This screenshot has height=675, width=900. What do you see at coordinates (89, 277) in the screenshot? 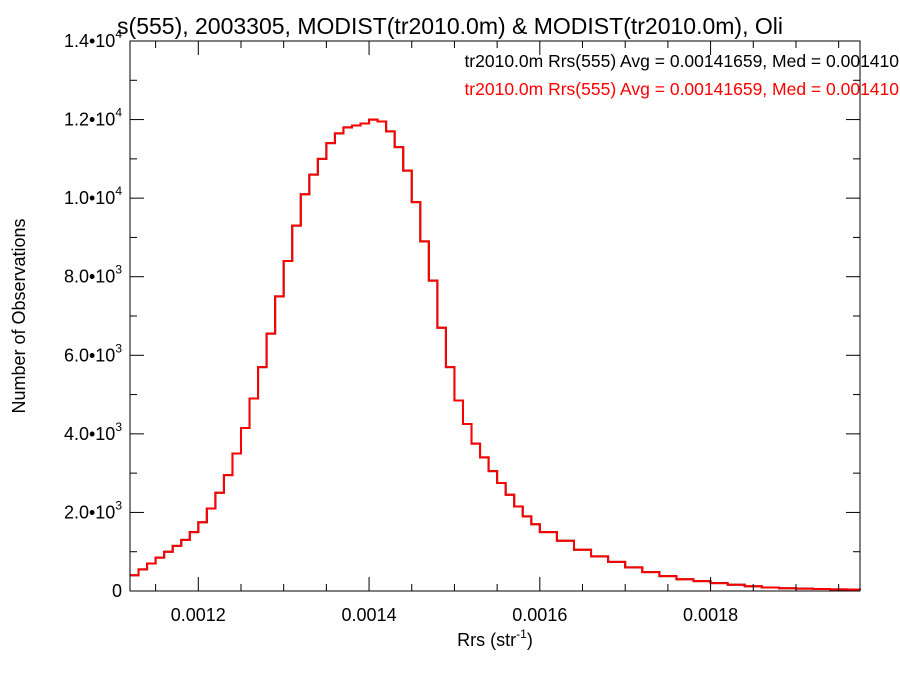
I see `y-tick-label-mantissa: 8.0•10` at bounding box center [89, 277].